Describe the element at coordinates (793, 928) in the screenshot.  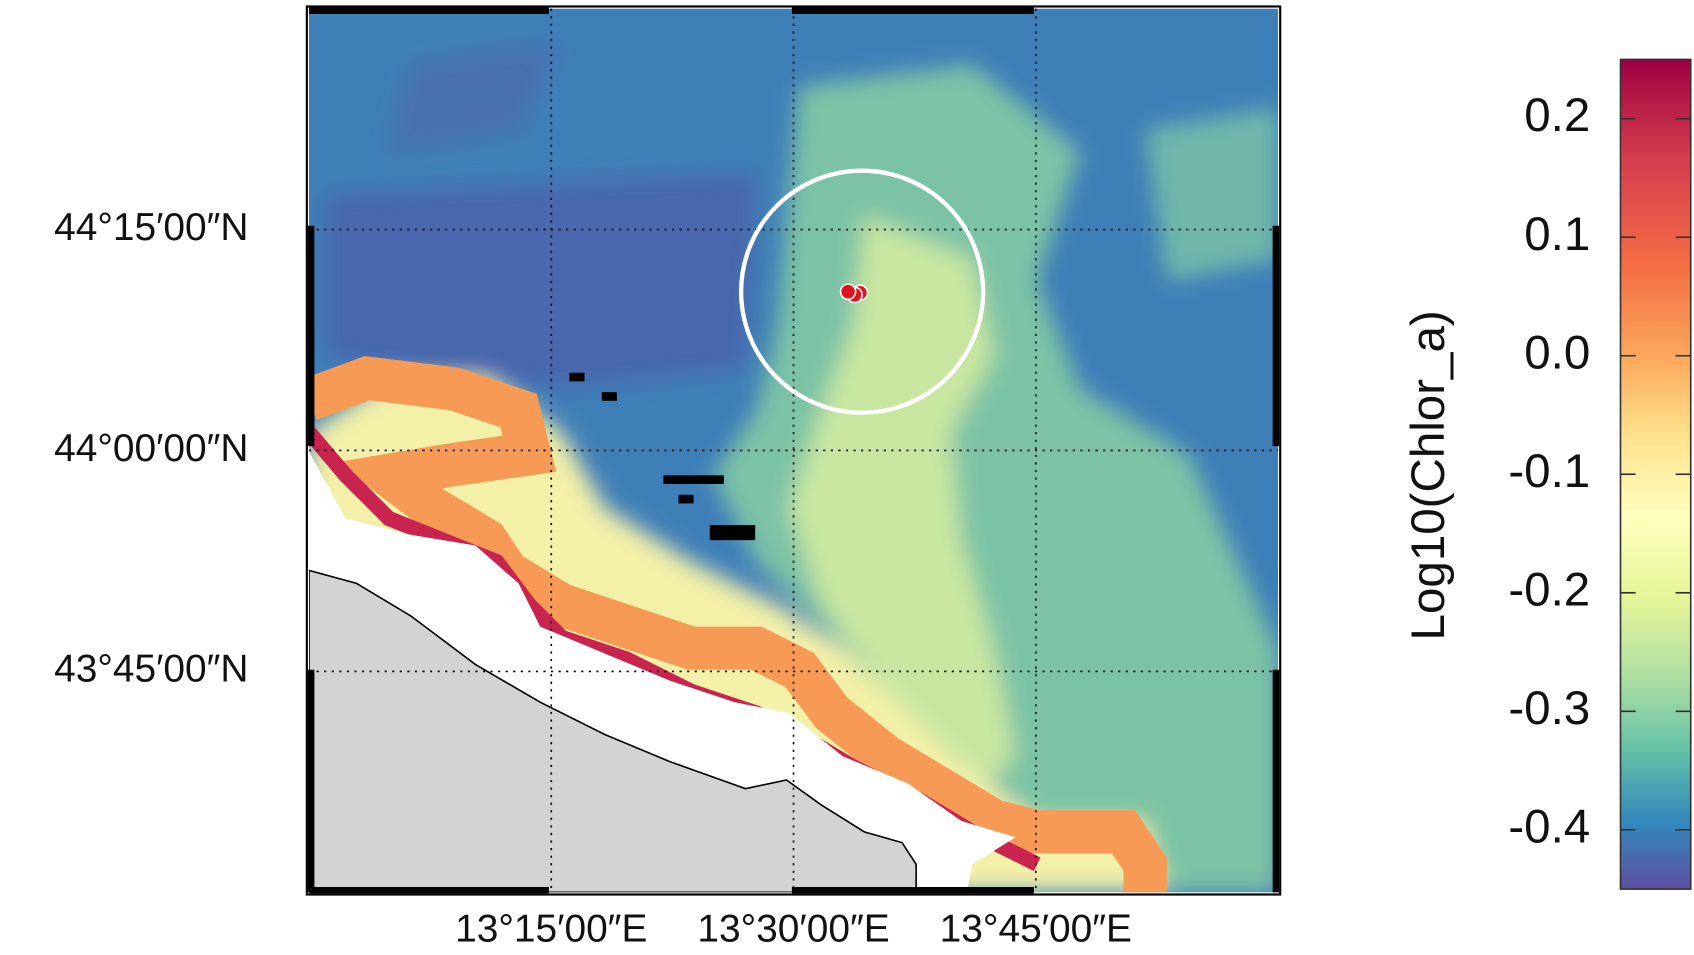
I see `x-tick-label: 13°30′00″E` at that location.